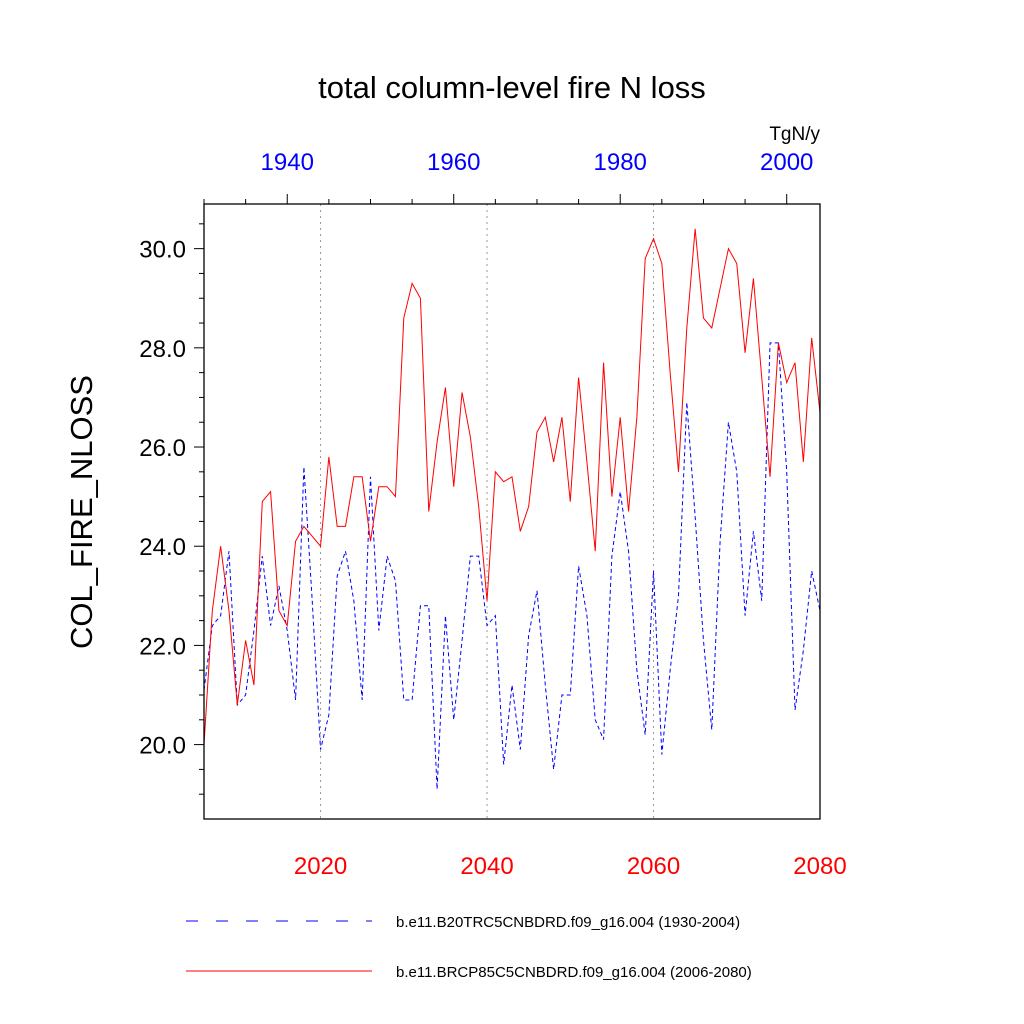 This screenshot has width=1024, height=1024. Describe the element at coordinates (486, 866) in the screenshot. I see `bottom-tick-label-1: 2040` at that location.